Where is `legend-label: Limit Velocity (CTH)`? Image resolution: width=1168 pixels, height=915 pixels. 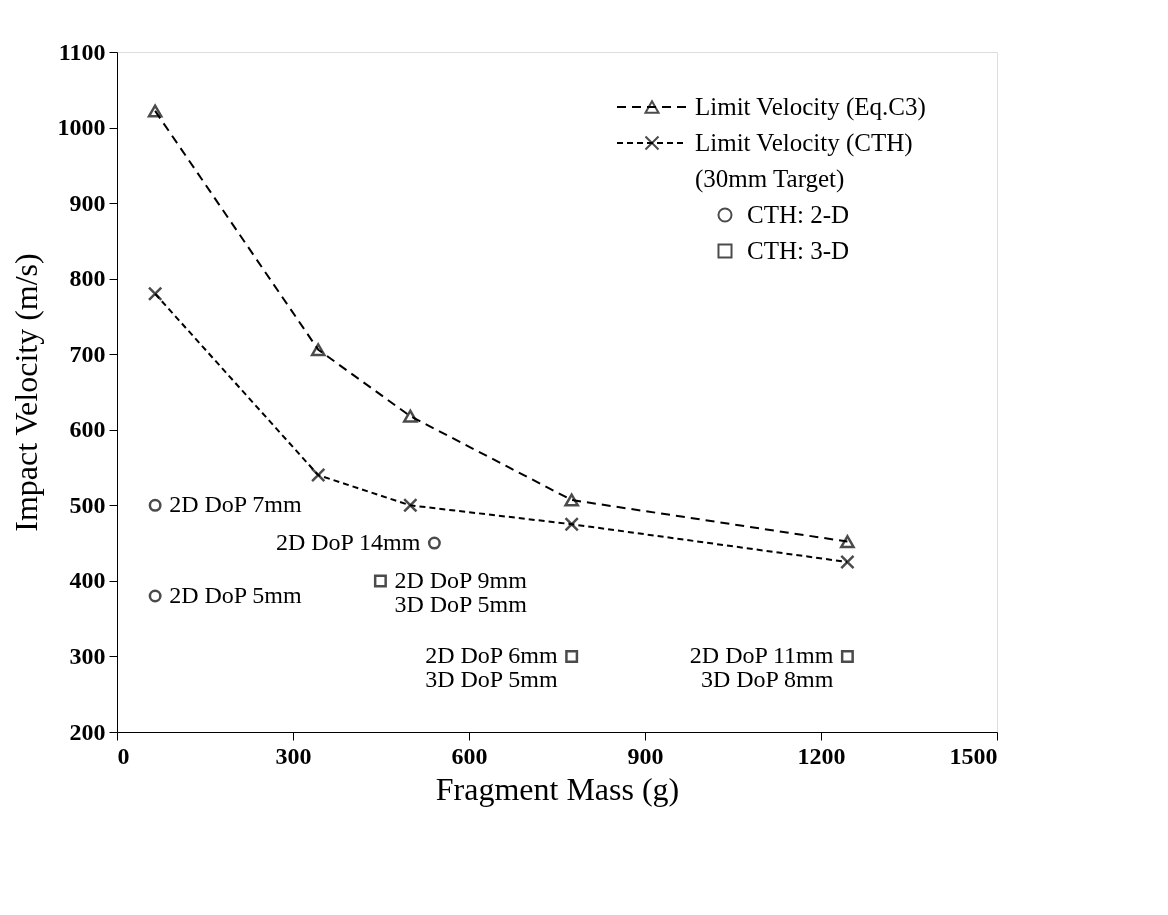
legend-label: Limit Velocity (CTH) is located at coordinates (804, 143).